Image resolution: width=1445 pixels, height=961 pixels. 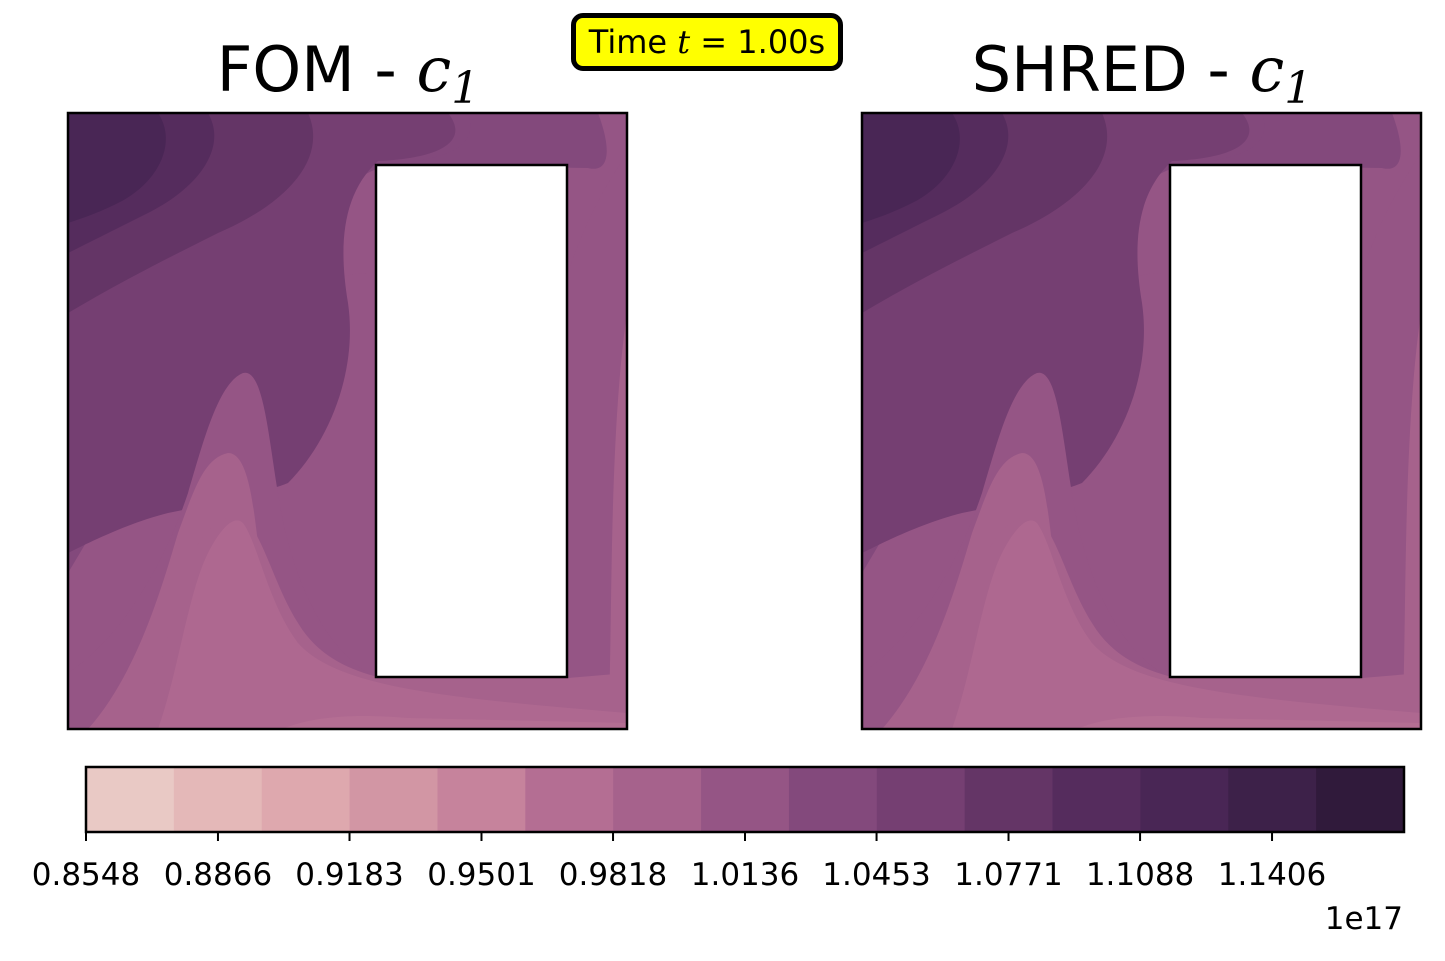 What do you see at coordinates (349, 875) in the screenshot?
I see `colorbar-tick-label: 0.9183` at bounding box center [349, 875].